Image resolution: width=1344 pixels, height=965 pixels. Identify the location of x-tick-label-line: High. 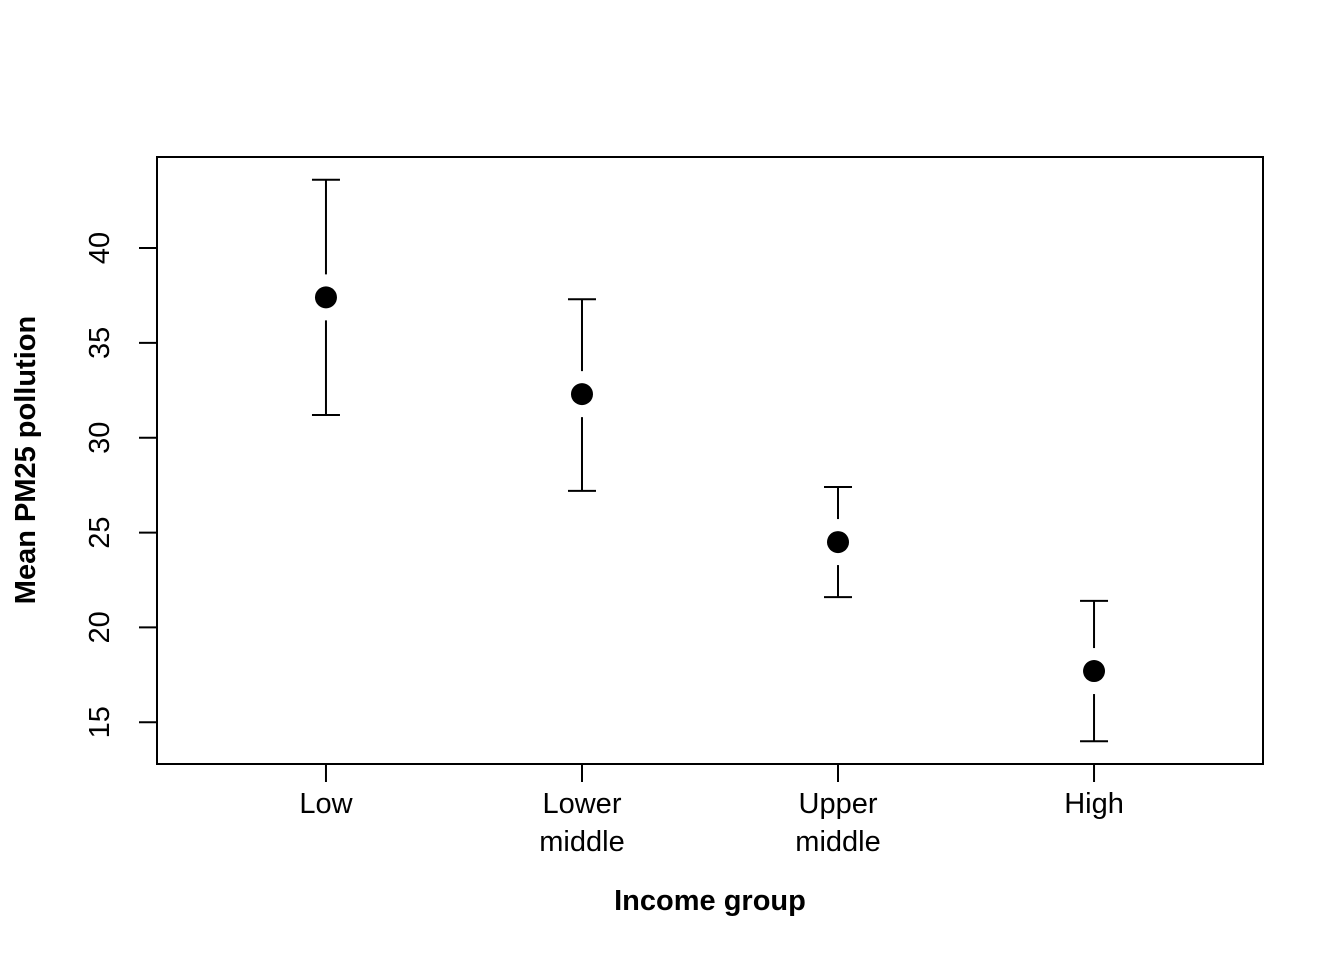
(1094, 804).